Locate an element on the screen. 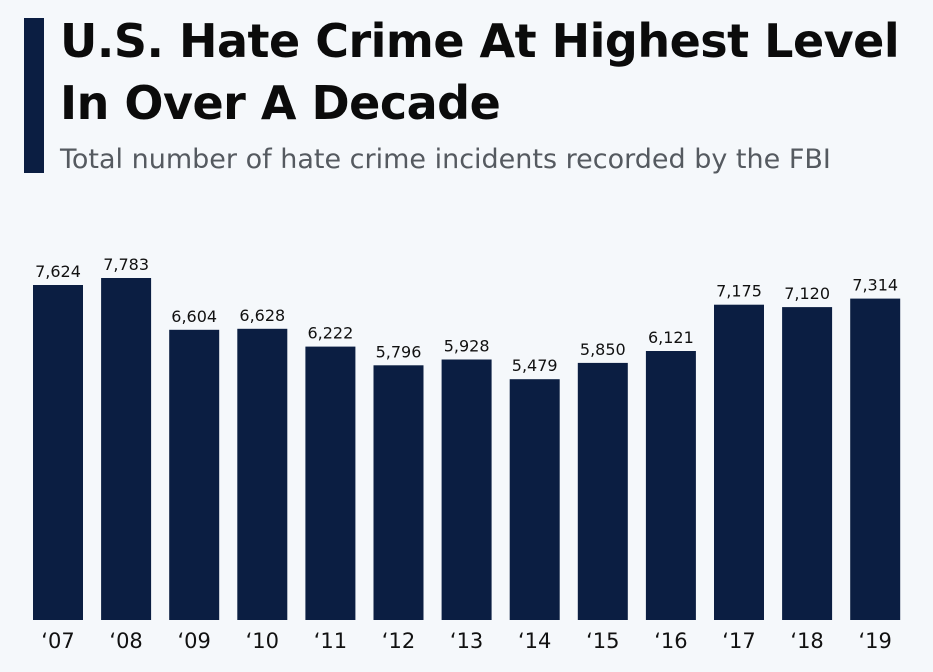 This screenshot has width=933, height=672. bar-value-label: 5,850 is located at coordinates (603, 349).